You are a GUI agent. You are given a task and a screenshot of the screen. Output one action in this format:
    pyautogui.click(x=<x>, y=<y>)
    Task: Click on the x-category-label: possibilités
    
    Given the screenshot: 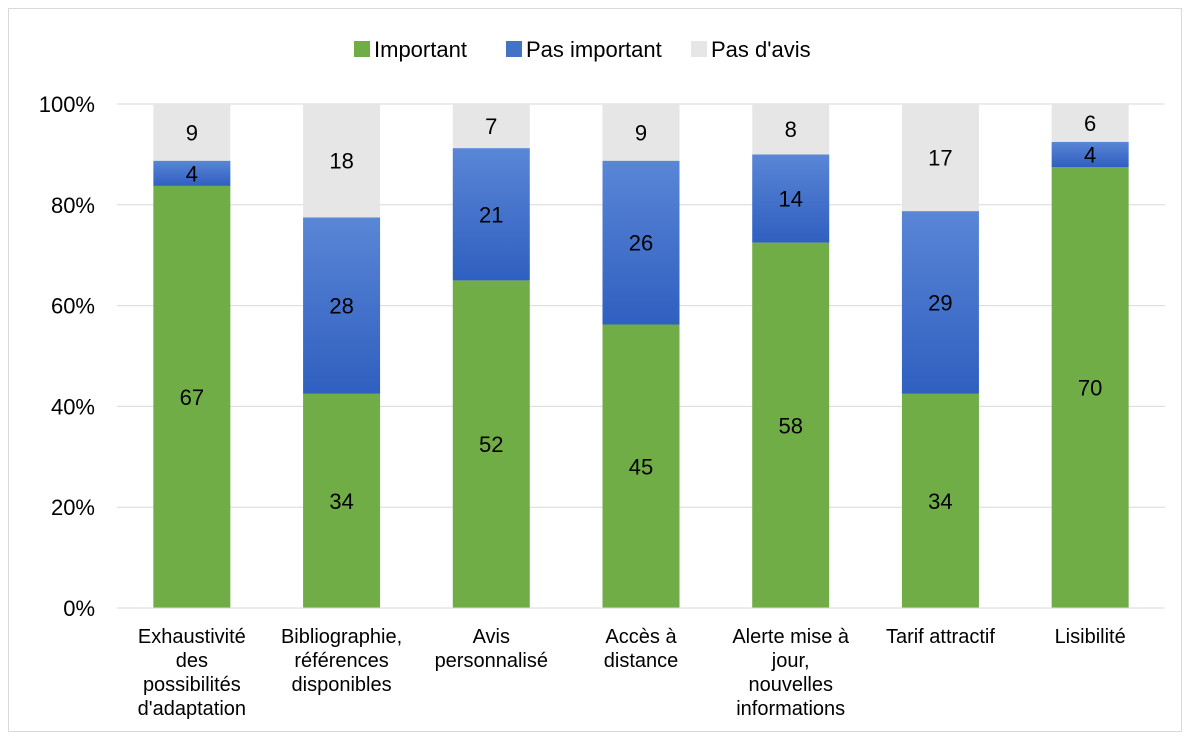 What is the action you would take?
    pyautogui.click(x=192, y=685)
    